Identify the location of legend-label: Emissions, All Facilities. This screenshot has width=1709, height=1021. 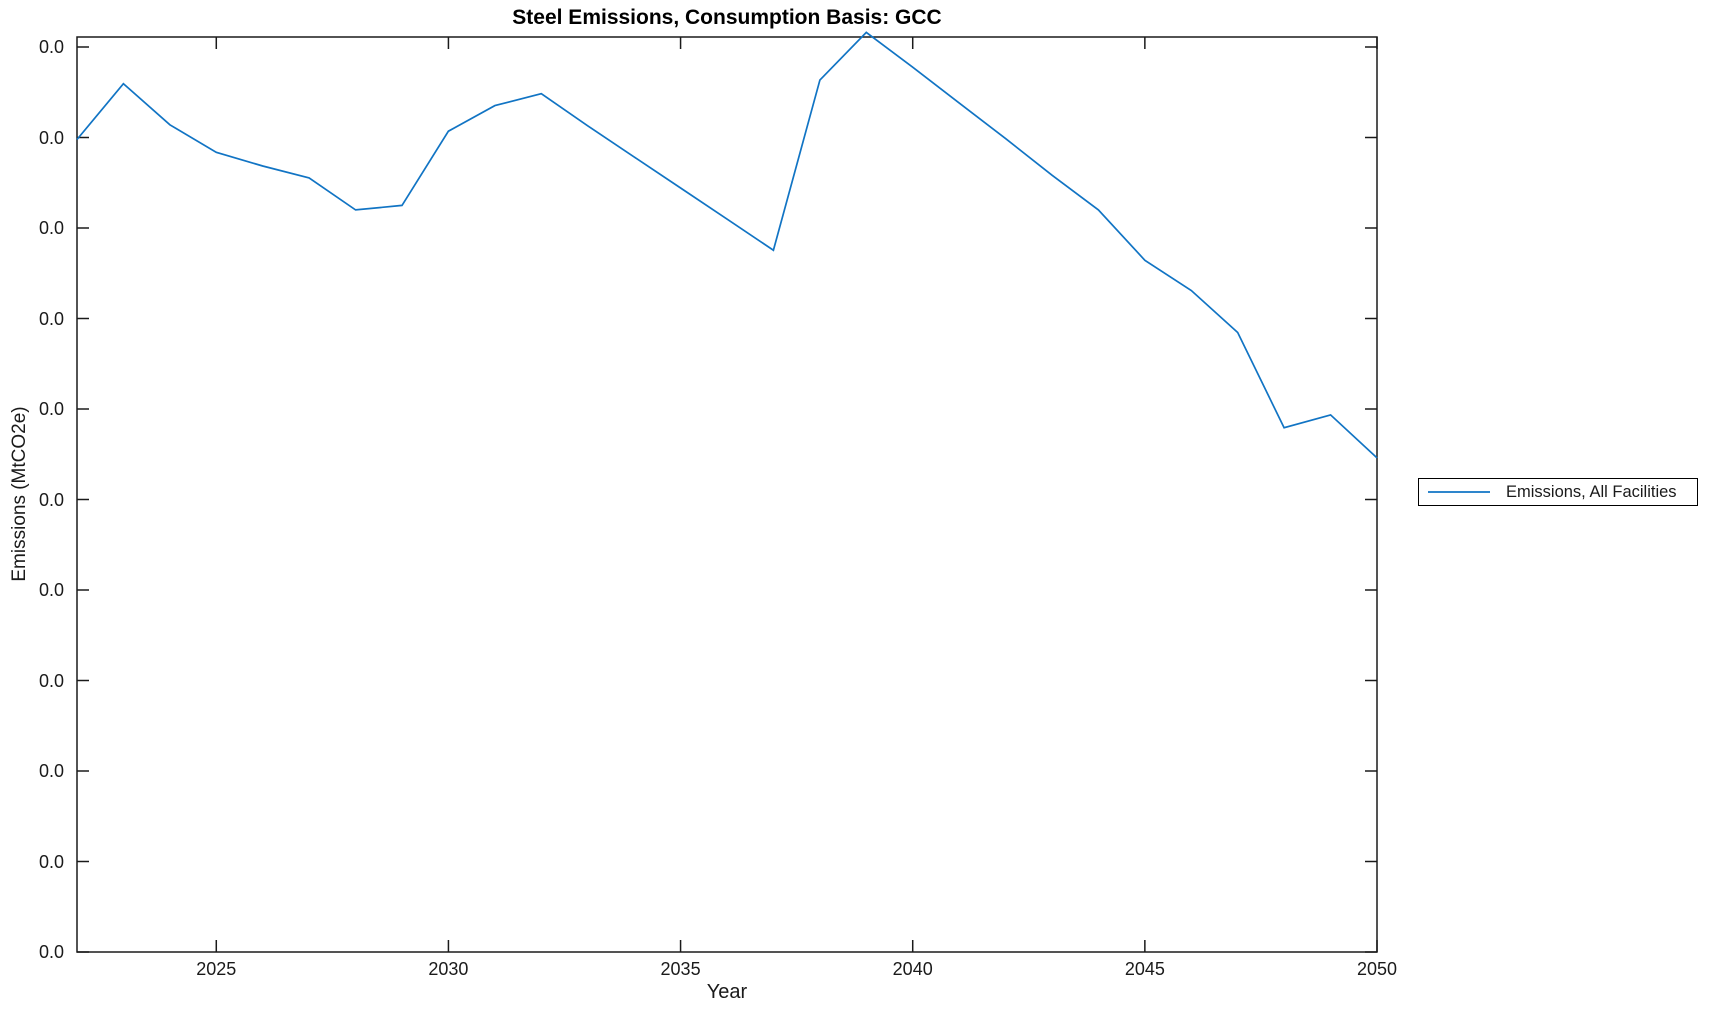
(1591, 491).